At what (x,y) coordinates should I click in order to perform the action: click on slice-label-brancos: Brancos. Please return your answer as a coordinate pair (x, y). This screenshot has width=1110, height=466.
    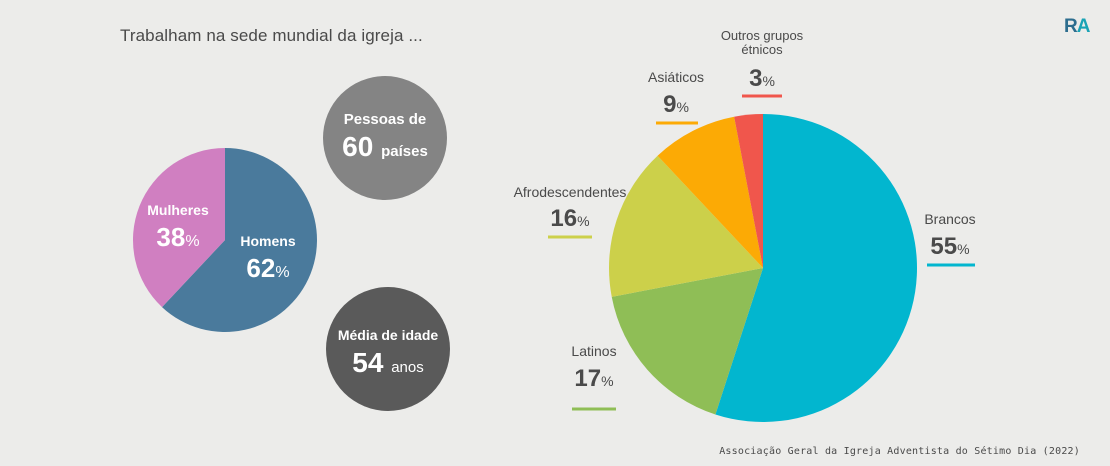
    Looking at the image, I should click on (949, 219).